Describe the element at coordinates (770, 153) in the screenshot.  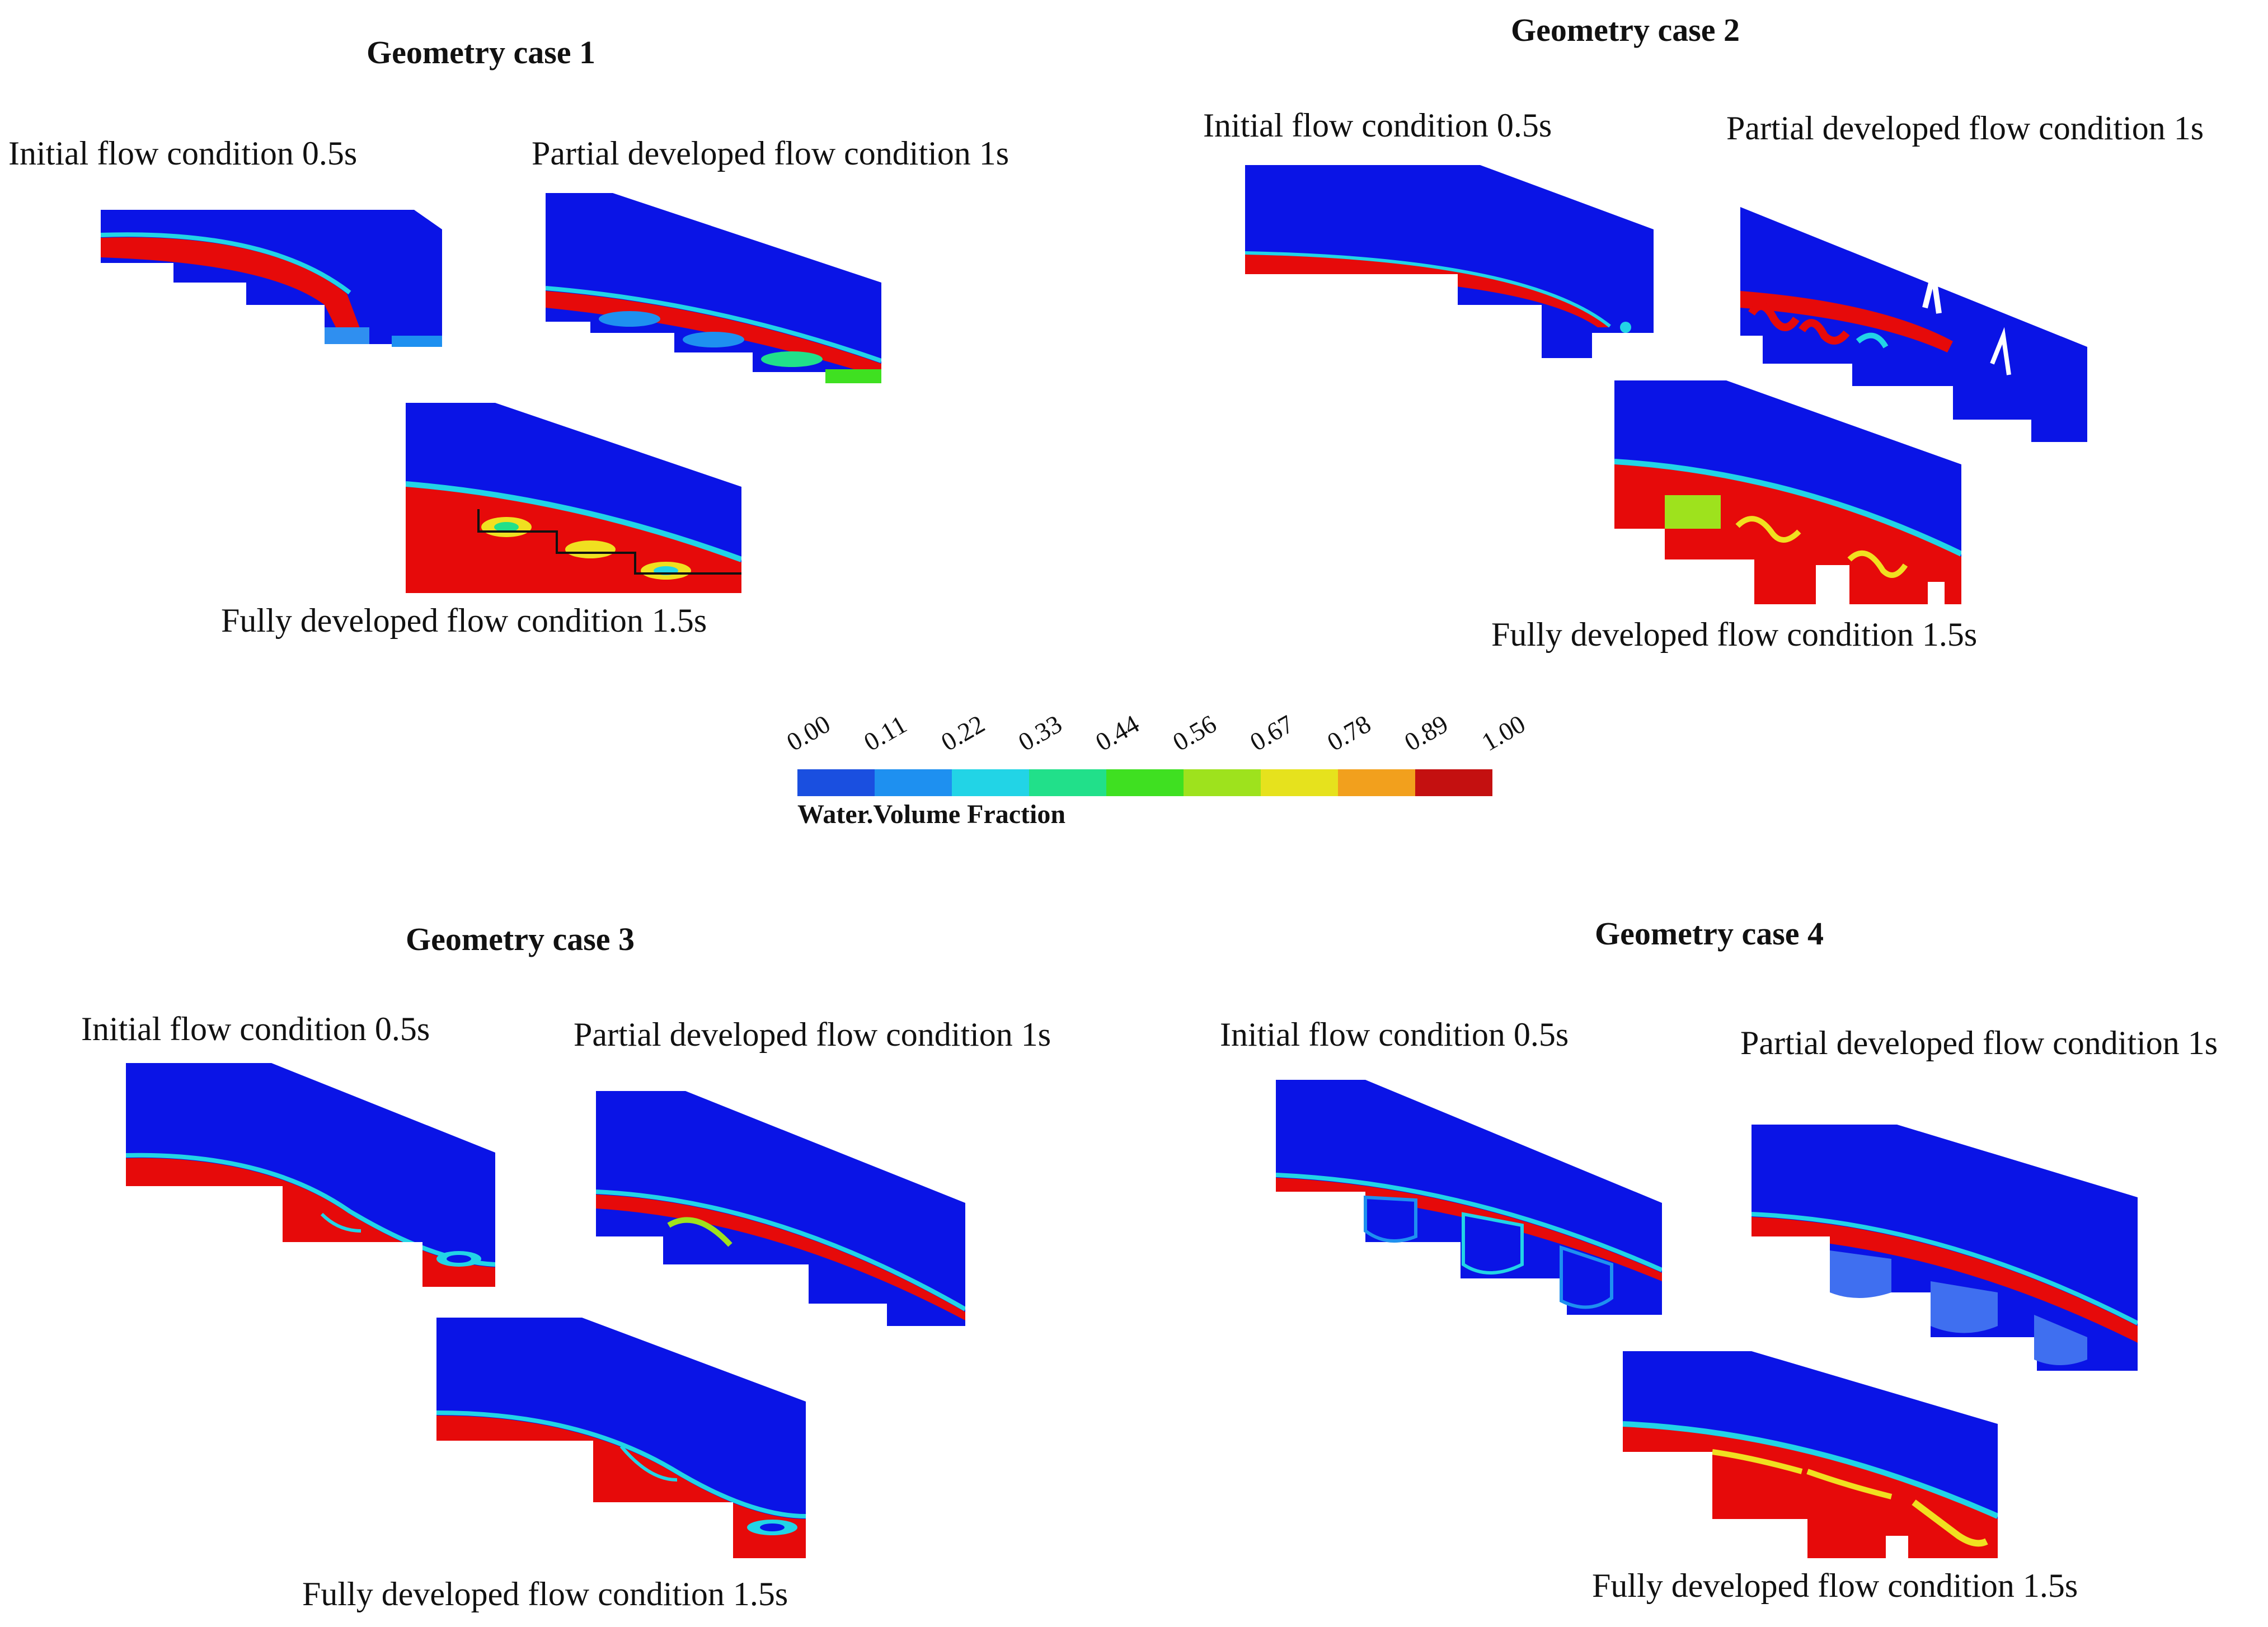
I see `case1-partial-caption: Partial developed flow condition 1s` at that location.